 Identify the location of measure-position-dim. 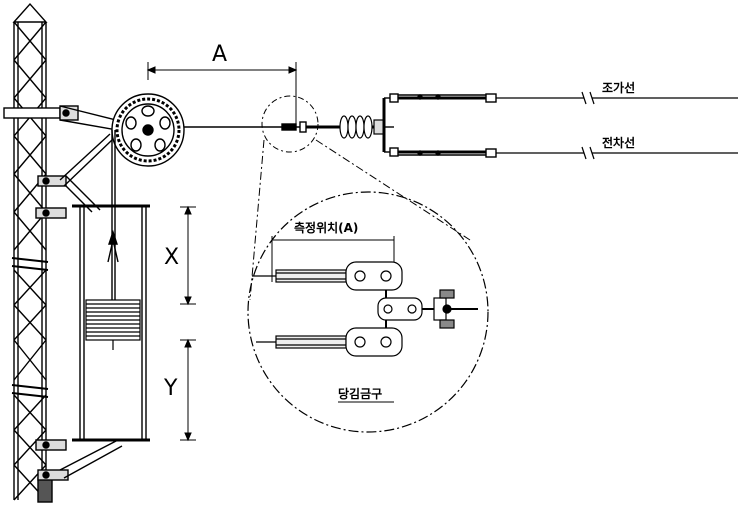
(333, 259).